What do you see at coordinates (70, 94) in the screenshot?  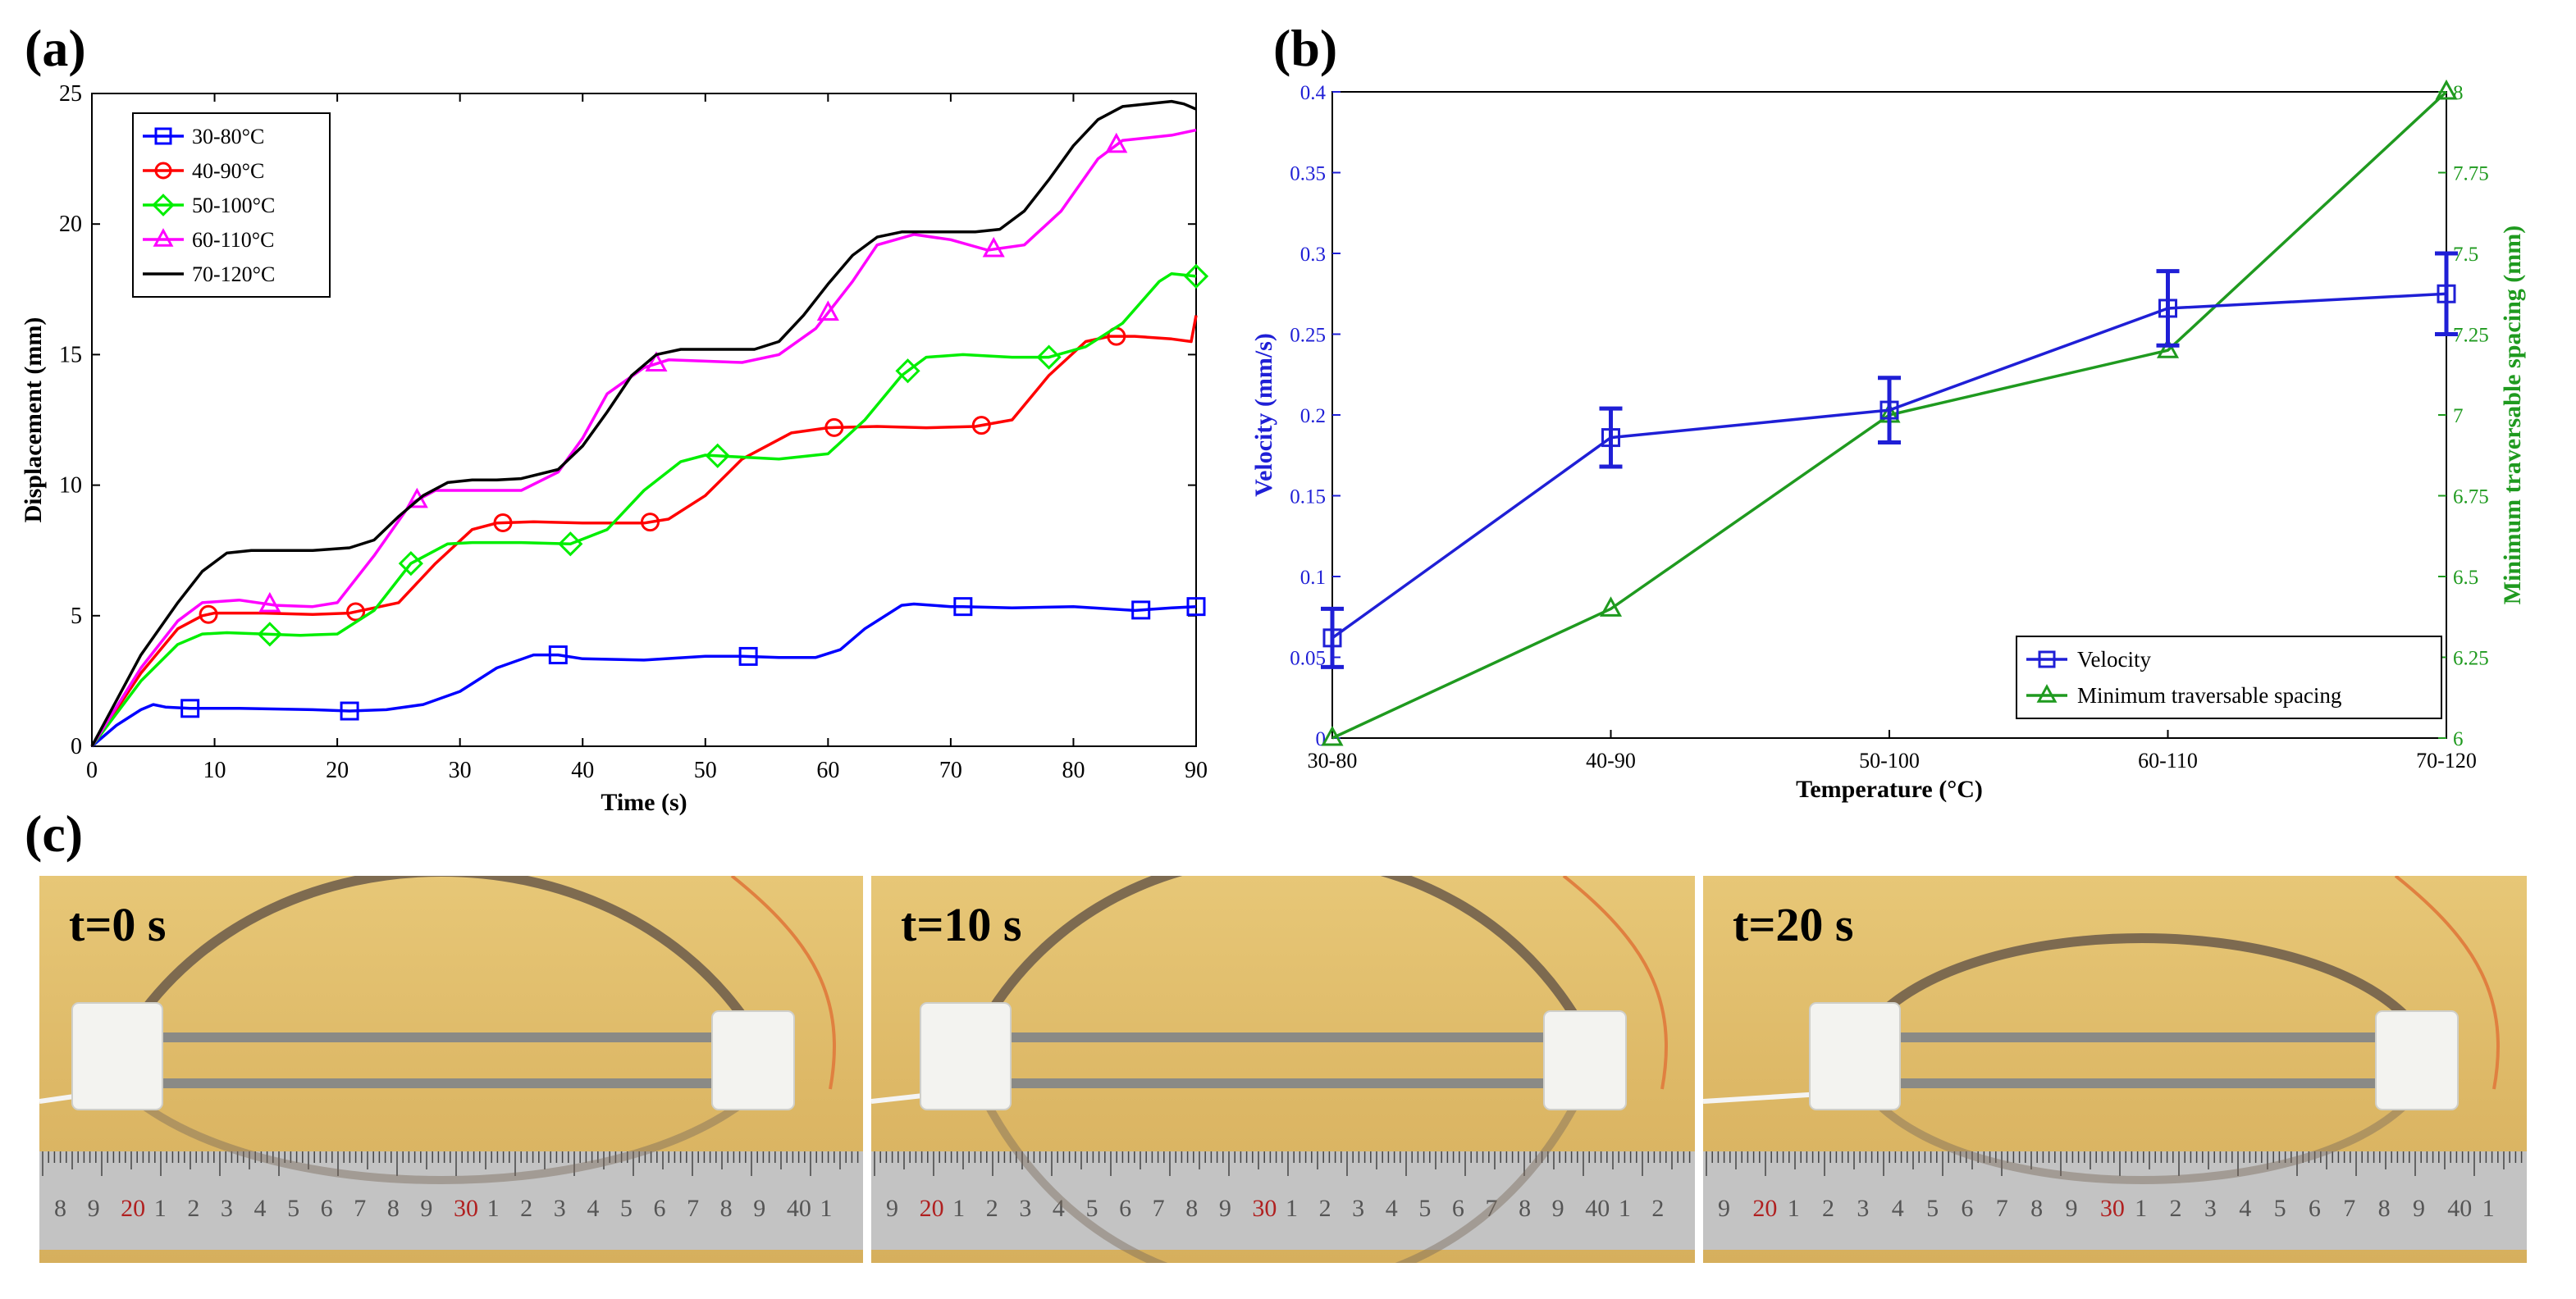 I see `y-tick-label: 25` at bounding box center [70, 94].